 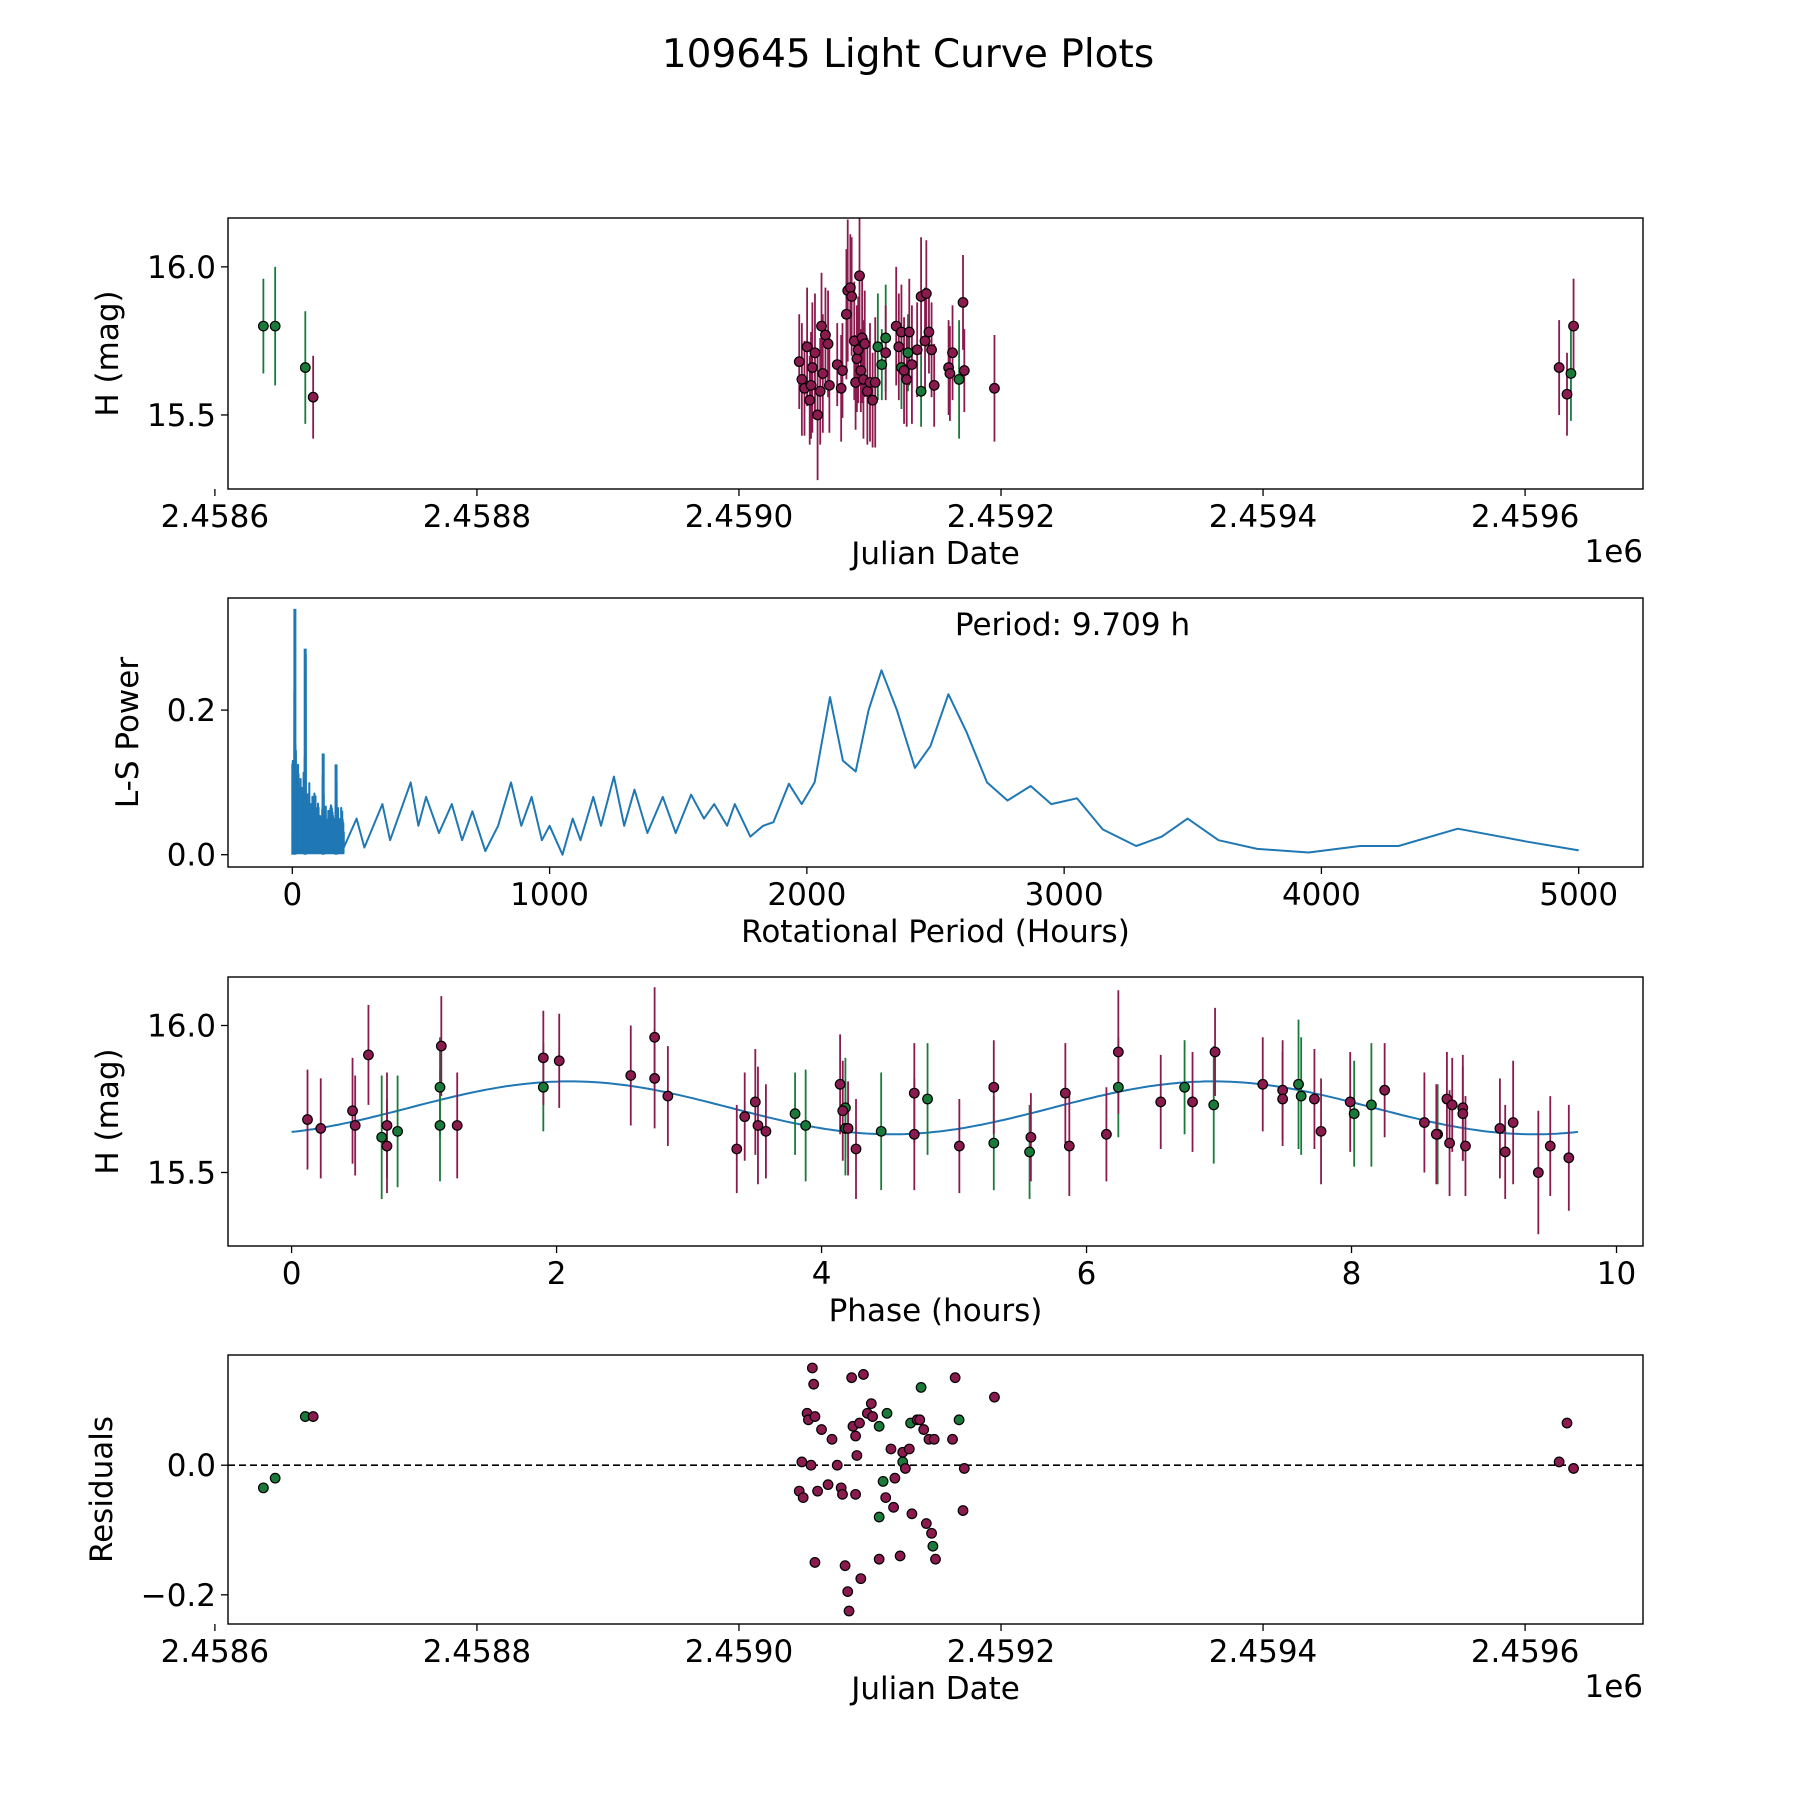 I want to click on y-tick-label: −0.2, so click(x=178, y=1596).